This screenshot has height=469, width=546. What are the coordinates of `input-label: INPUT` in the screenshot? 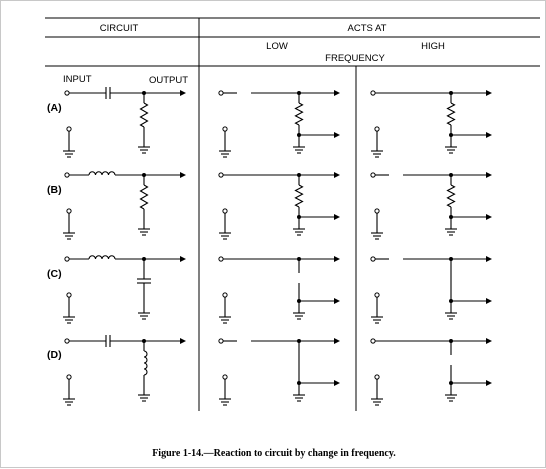 It's located at (77, 79).